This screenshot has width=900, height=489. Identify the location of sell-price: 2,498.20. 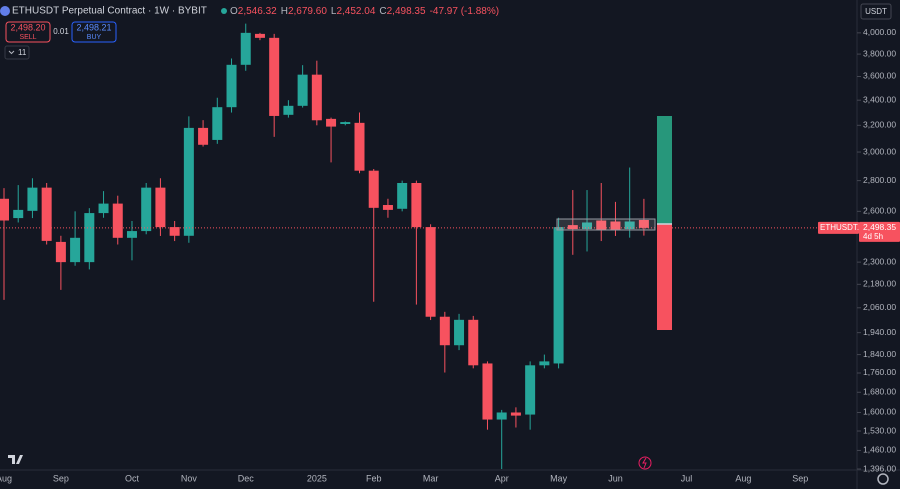
(27, 27).